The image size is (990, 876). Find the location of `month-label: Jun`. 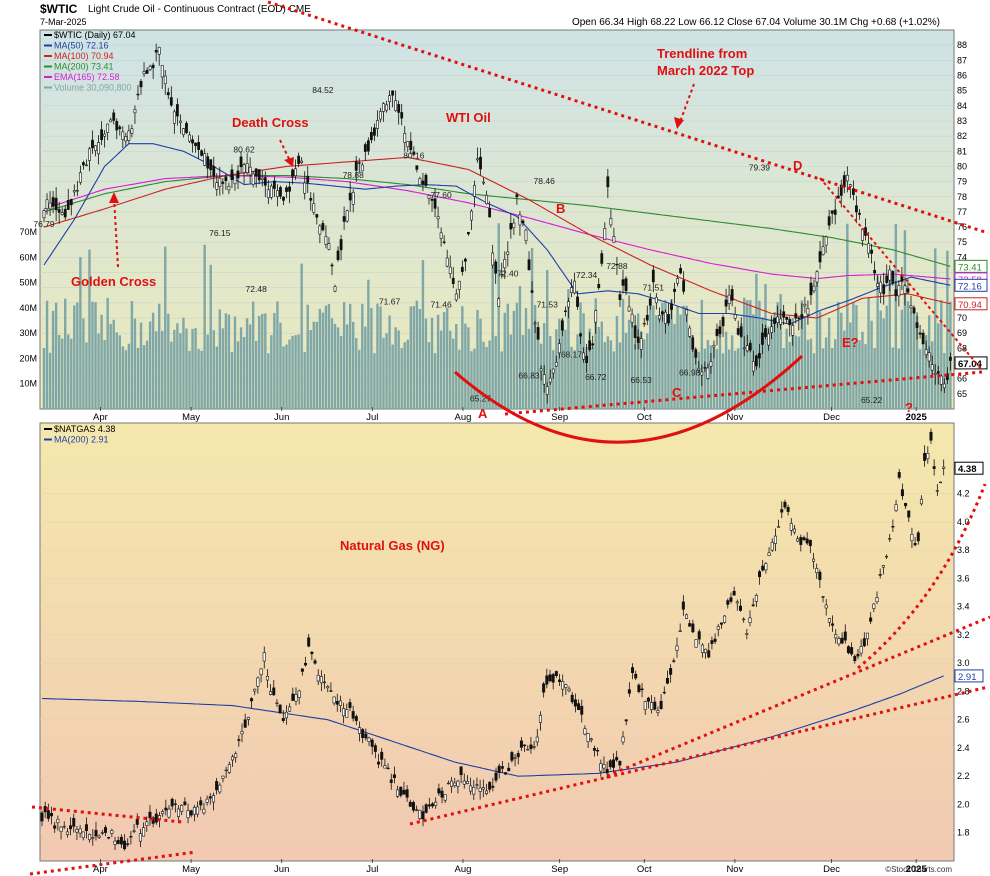

month-label: Jun is located at coordinates (281, 869).